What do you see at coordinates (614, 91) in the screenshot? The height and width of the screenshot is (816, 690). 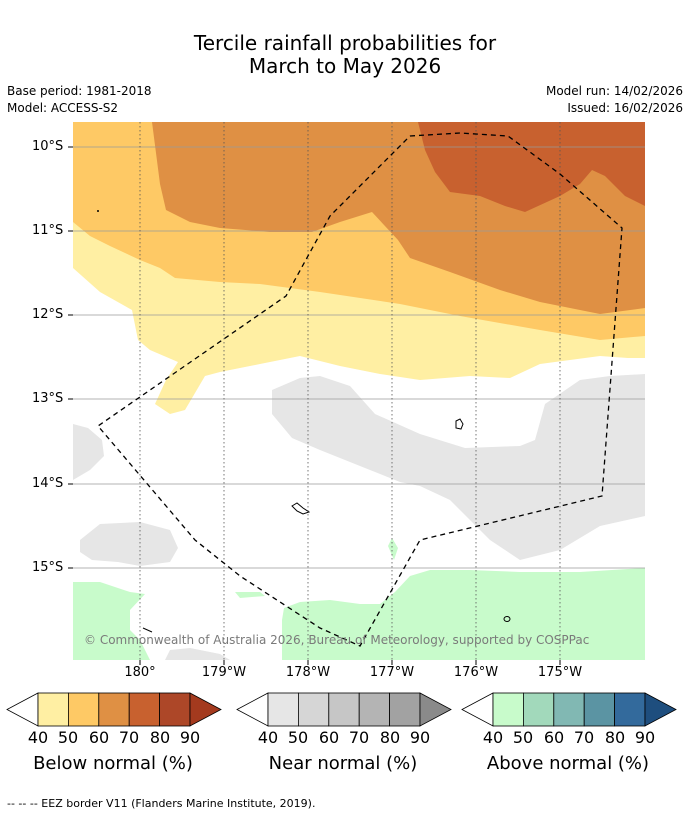 I see `model-run-label: Model run: 14/02/2026` at bounding box center [614, 91].